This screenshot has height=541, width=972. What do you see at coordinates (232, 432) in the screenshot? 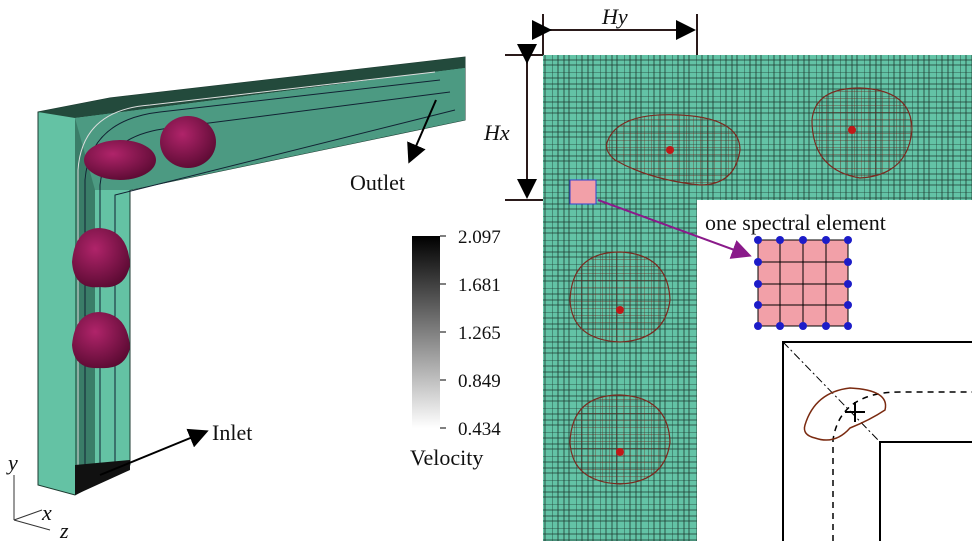
I see `inlet-label: Inlet` at bounding box center [232, 432].